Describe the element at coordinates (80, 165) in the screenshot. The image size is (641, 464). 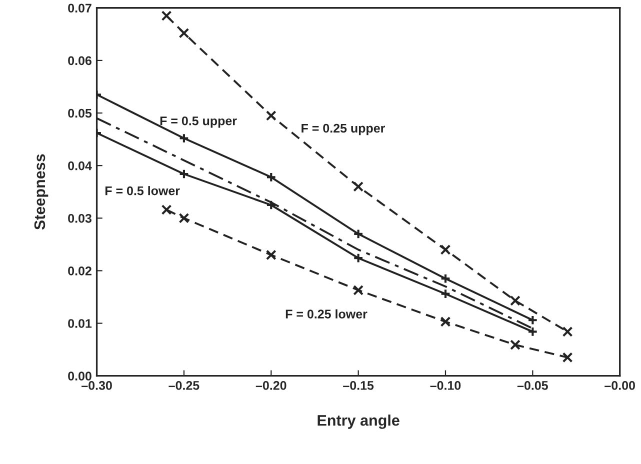
I see `y-tick-label: 0.04` at that location.